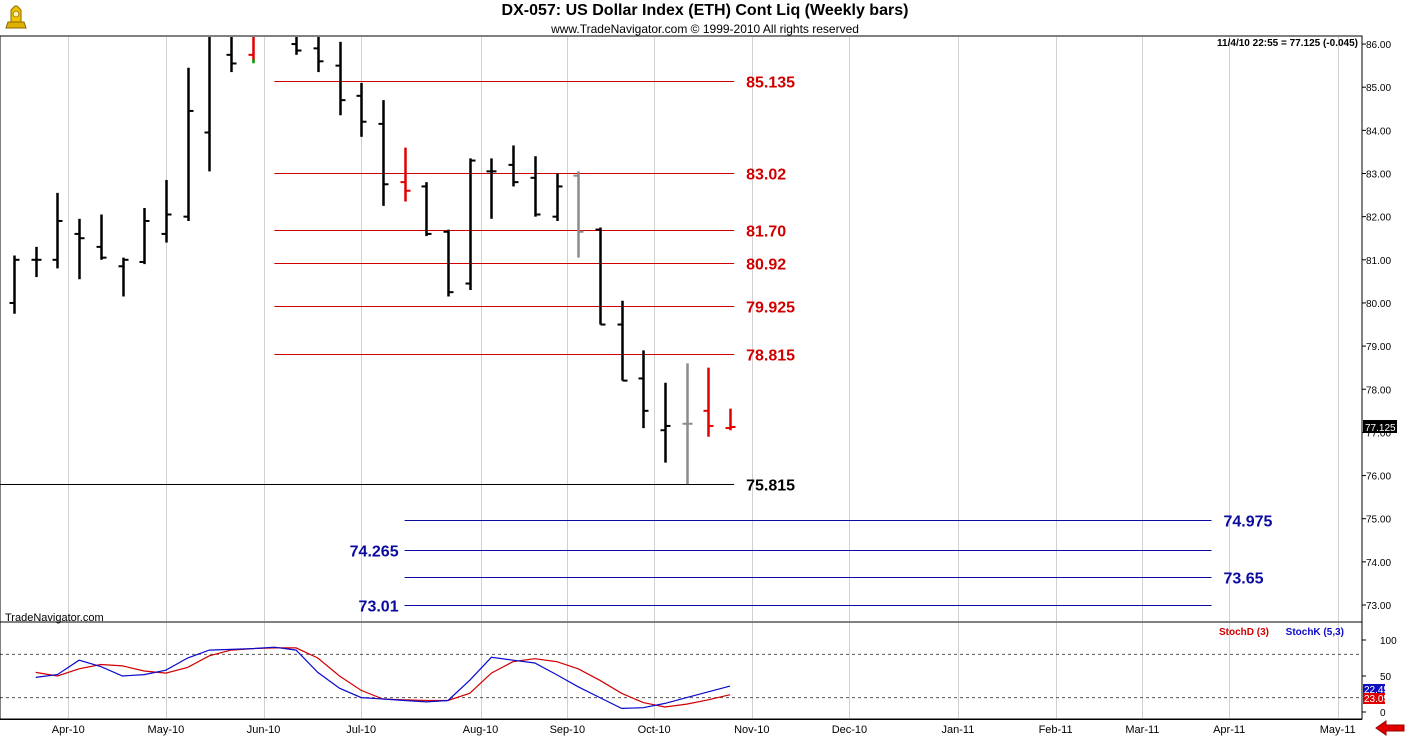  What do you see at coordinates (264, 730) in the screenshot?
I see `x-tick-label: Jun-10` at bounding box center [264, 730].